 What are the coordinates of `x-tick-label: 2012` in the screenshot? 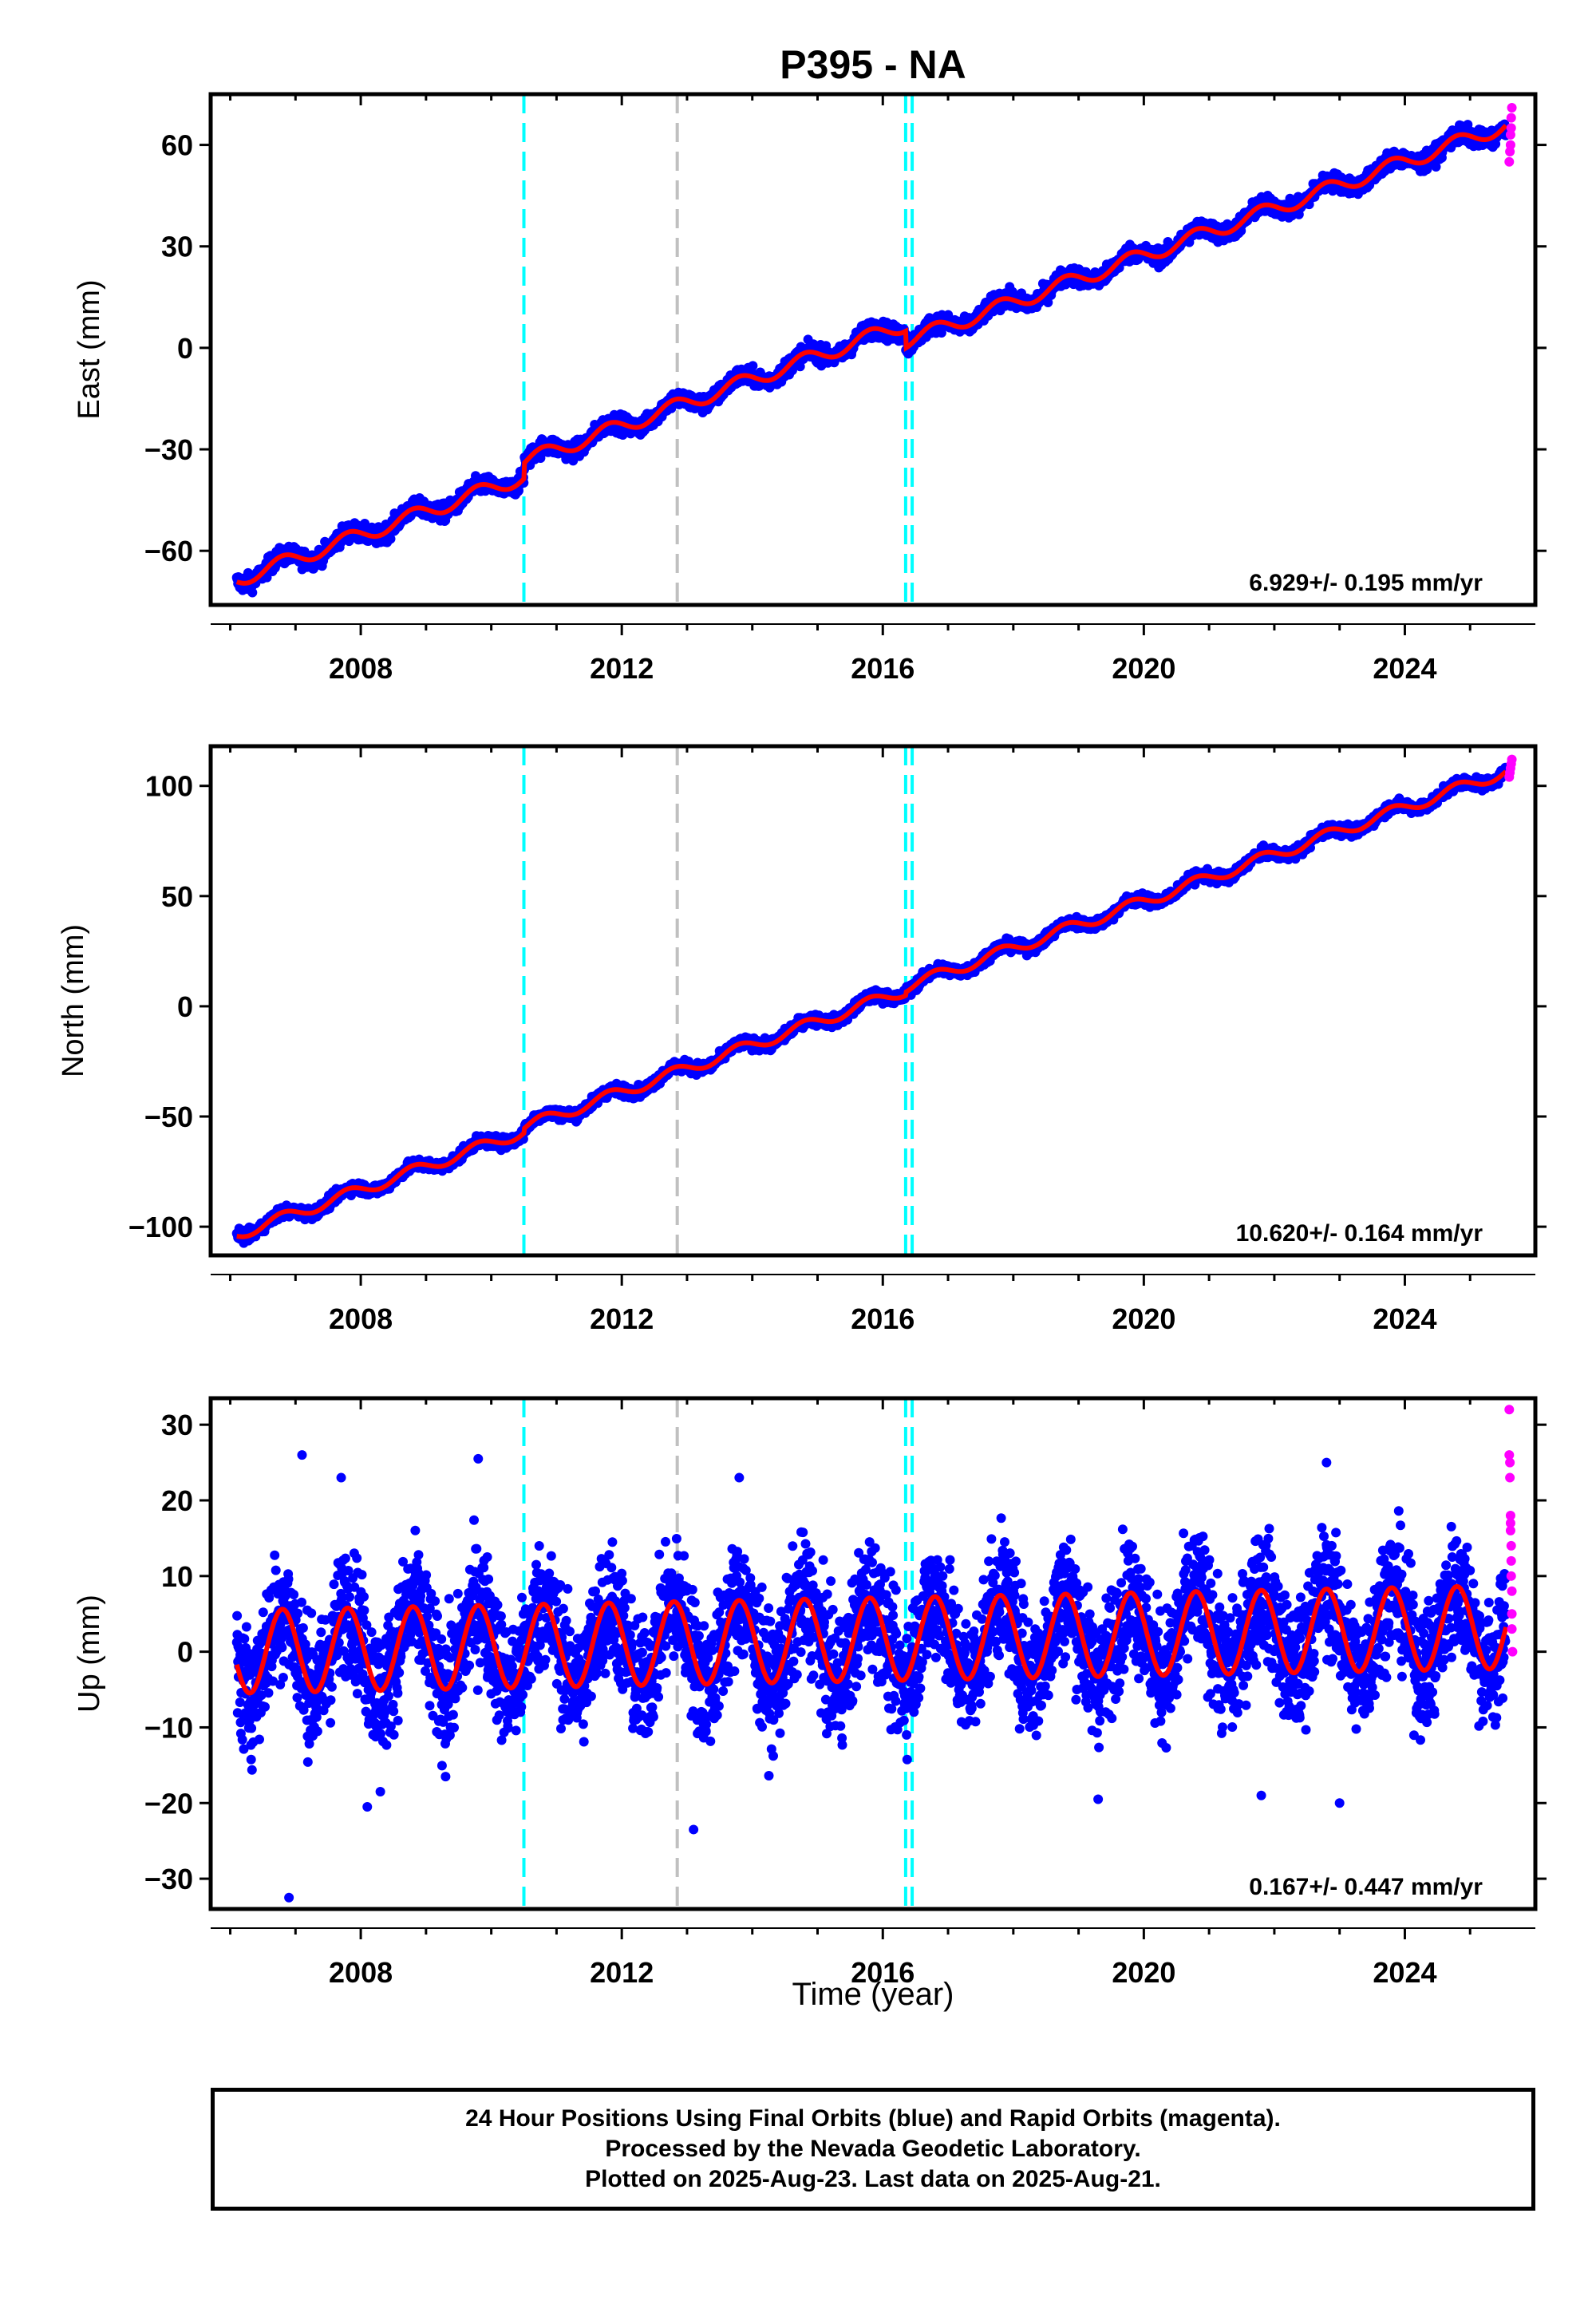 It's located at (622, 668).